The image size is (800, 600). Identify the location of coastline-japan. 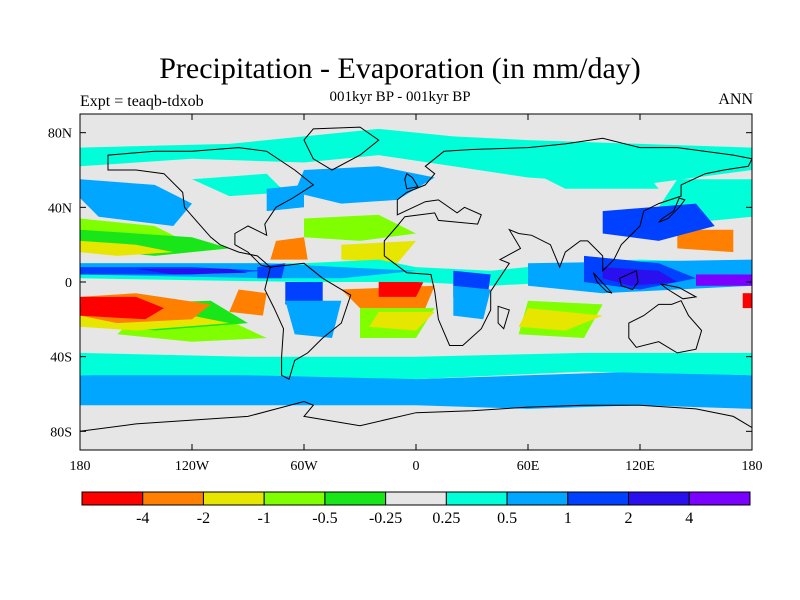
(672, 210).